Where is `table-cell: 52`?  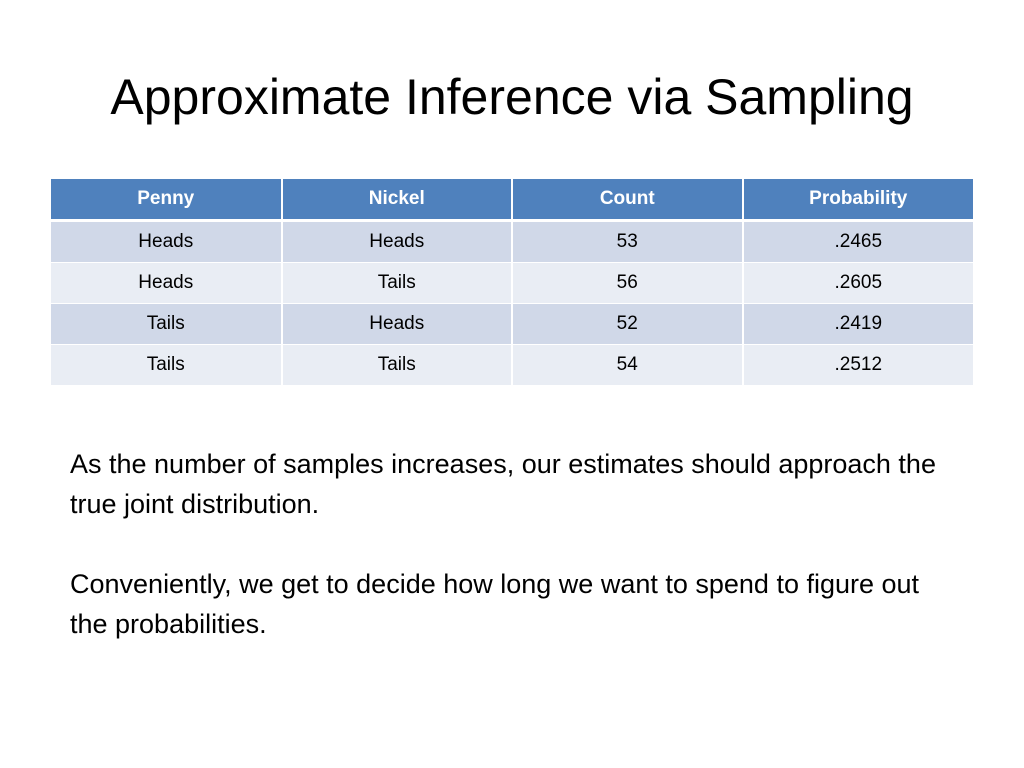 table-cell: 52 is located at coordinates (627, 324).